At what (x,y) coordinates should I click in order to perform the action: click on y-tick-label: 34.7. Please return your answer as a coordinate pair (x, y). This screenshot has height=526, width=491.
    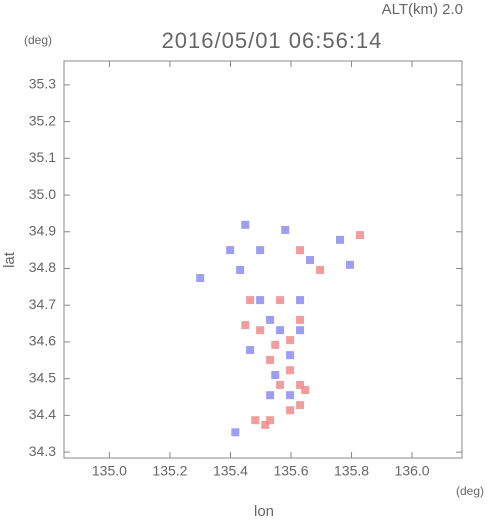
    Looking at the image, I should click on (42, 304).